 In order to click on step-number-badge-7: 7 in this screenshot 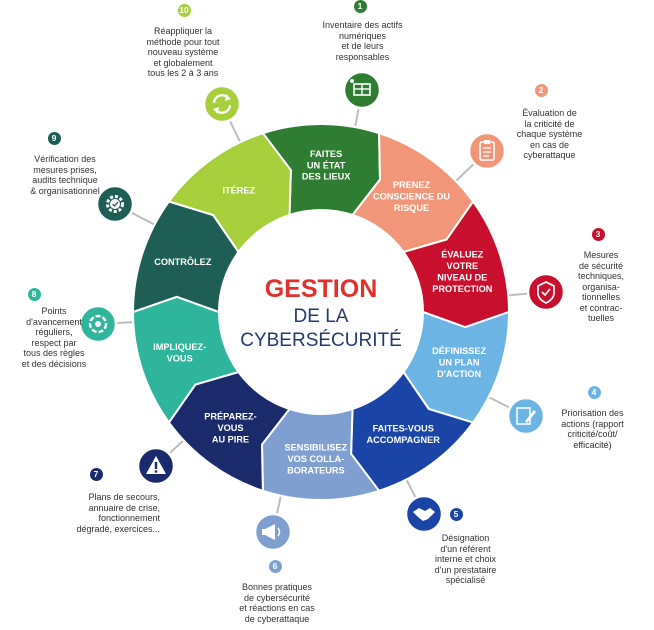, I will do `click(96, 474)`.